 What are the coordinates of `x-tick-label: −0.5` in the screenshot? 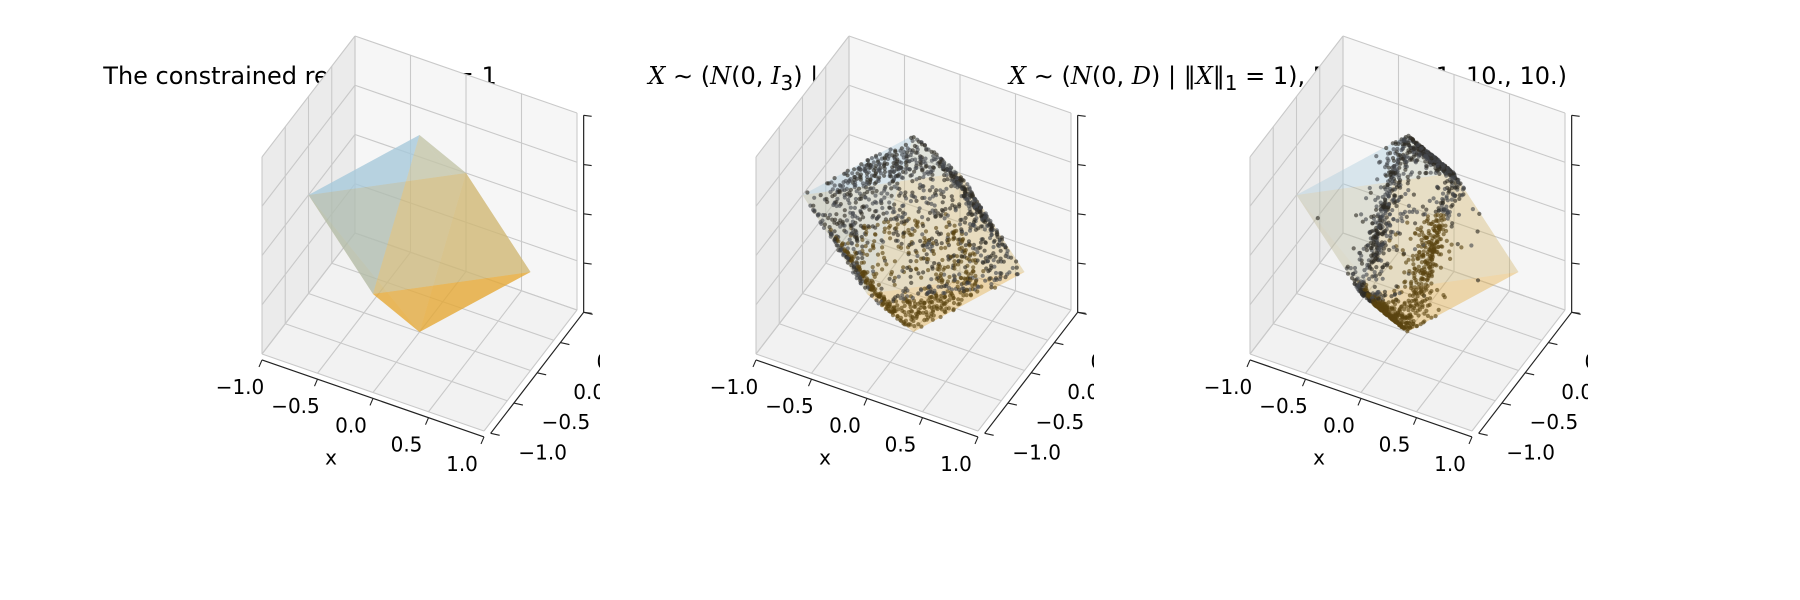 It's located at (1283, 406).